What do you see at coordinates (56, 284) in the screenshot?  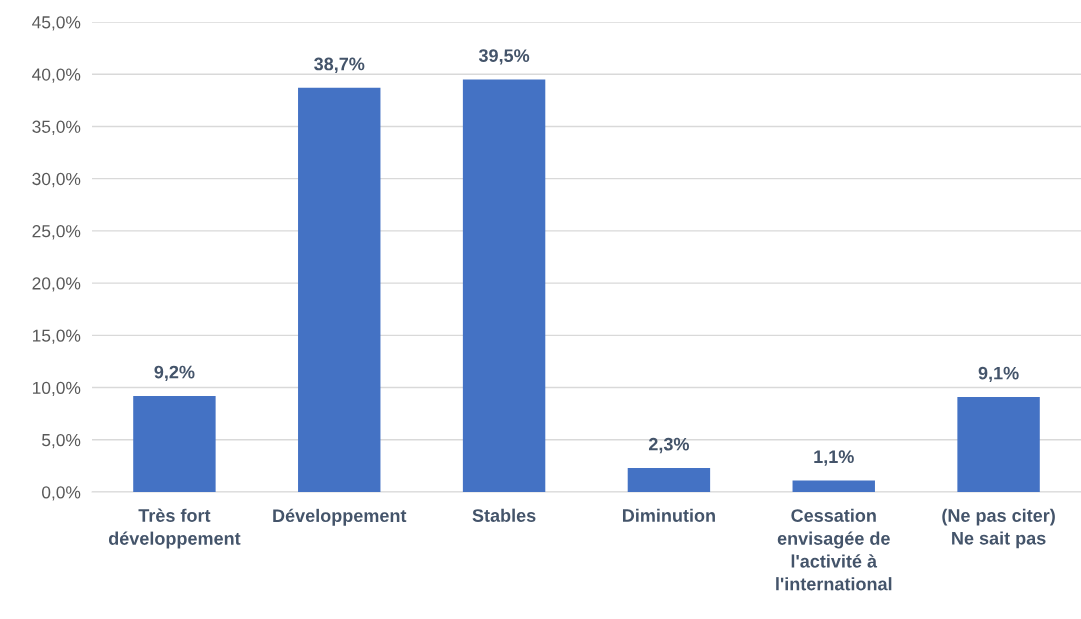 I see `y-tick-label: 20,0%` at bounding box center [56, 284].